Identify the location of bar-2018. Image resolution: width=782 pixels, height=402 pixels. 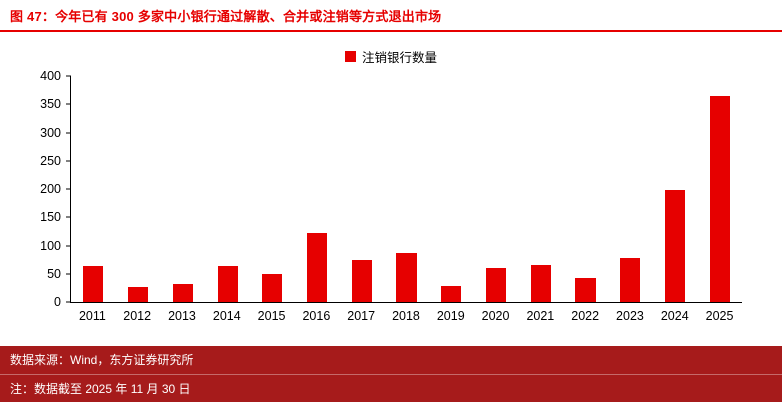
(406, 277).